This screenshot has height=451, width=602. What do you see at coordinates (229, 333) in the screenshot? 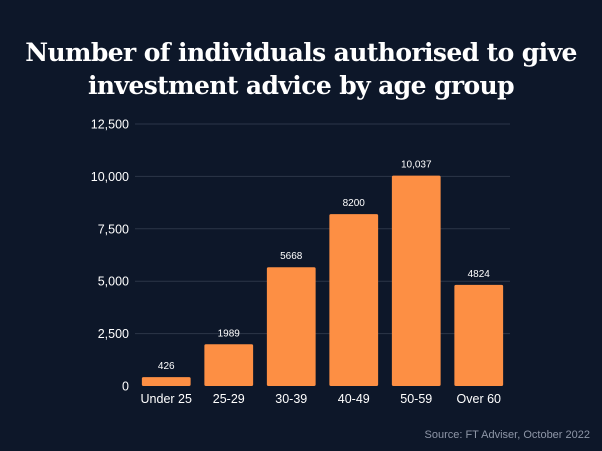
I see `data-label: 1989` at bounding box center [229, 333].